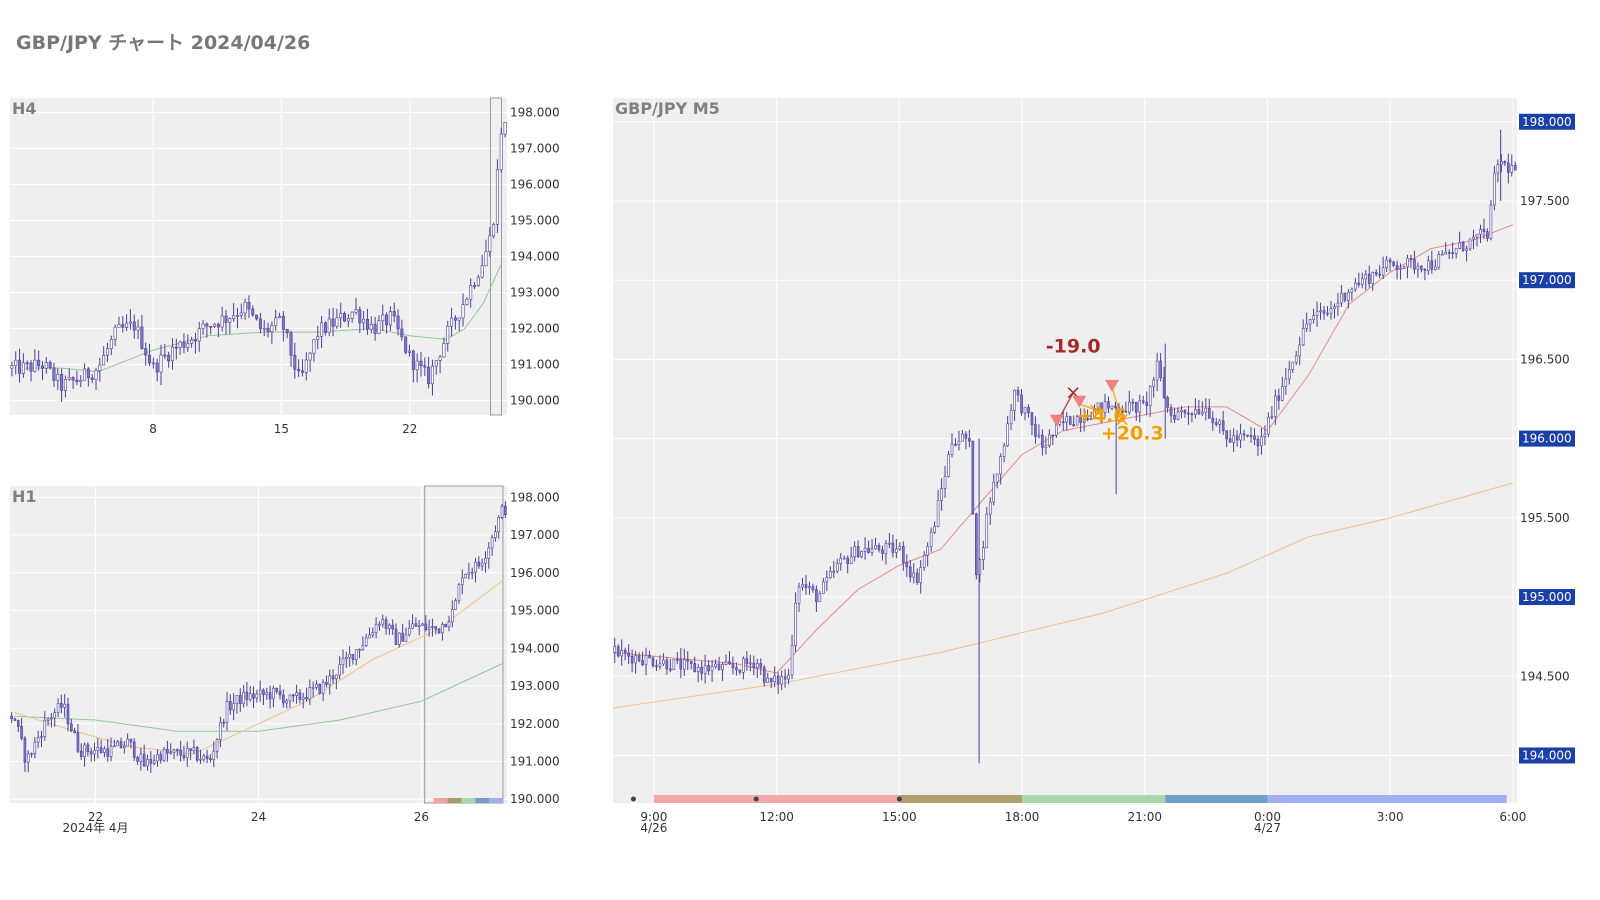  I want to click on y-tick-label: 195.000, so click(535, 220).